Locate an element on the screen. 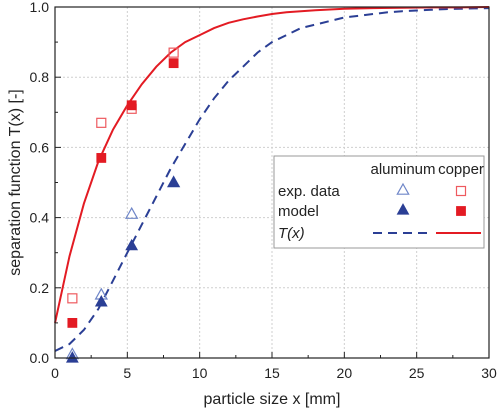  al-exp-point is located at coordinates (131, 212).